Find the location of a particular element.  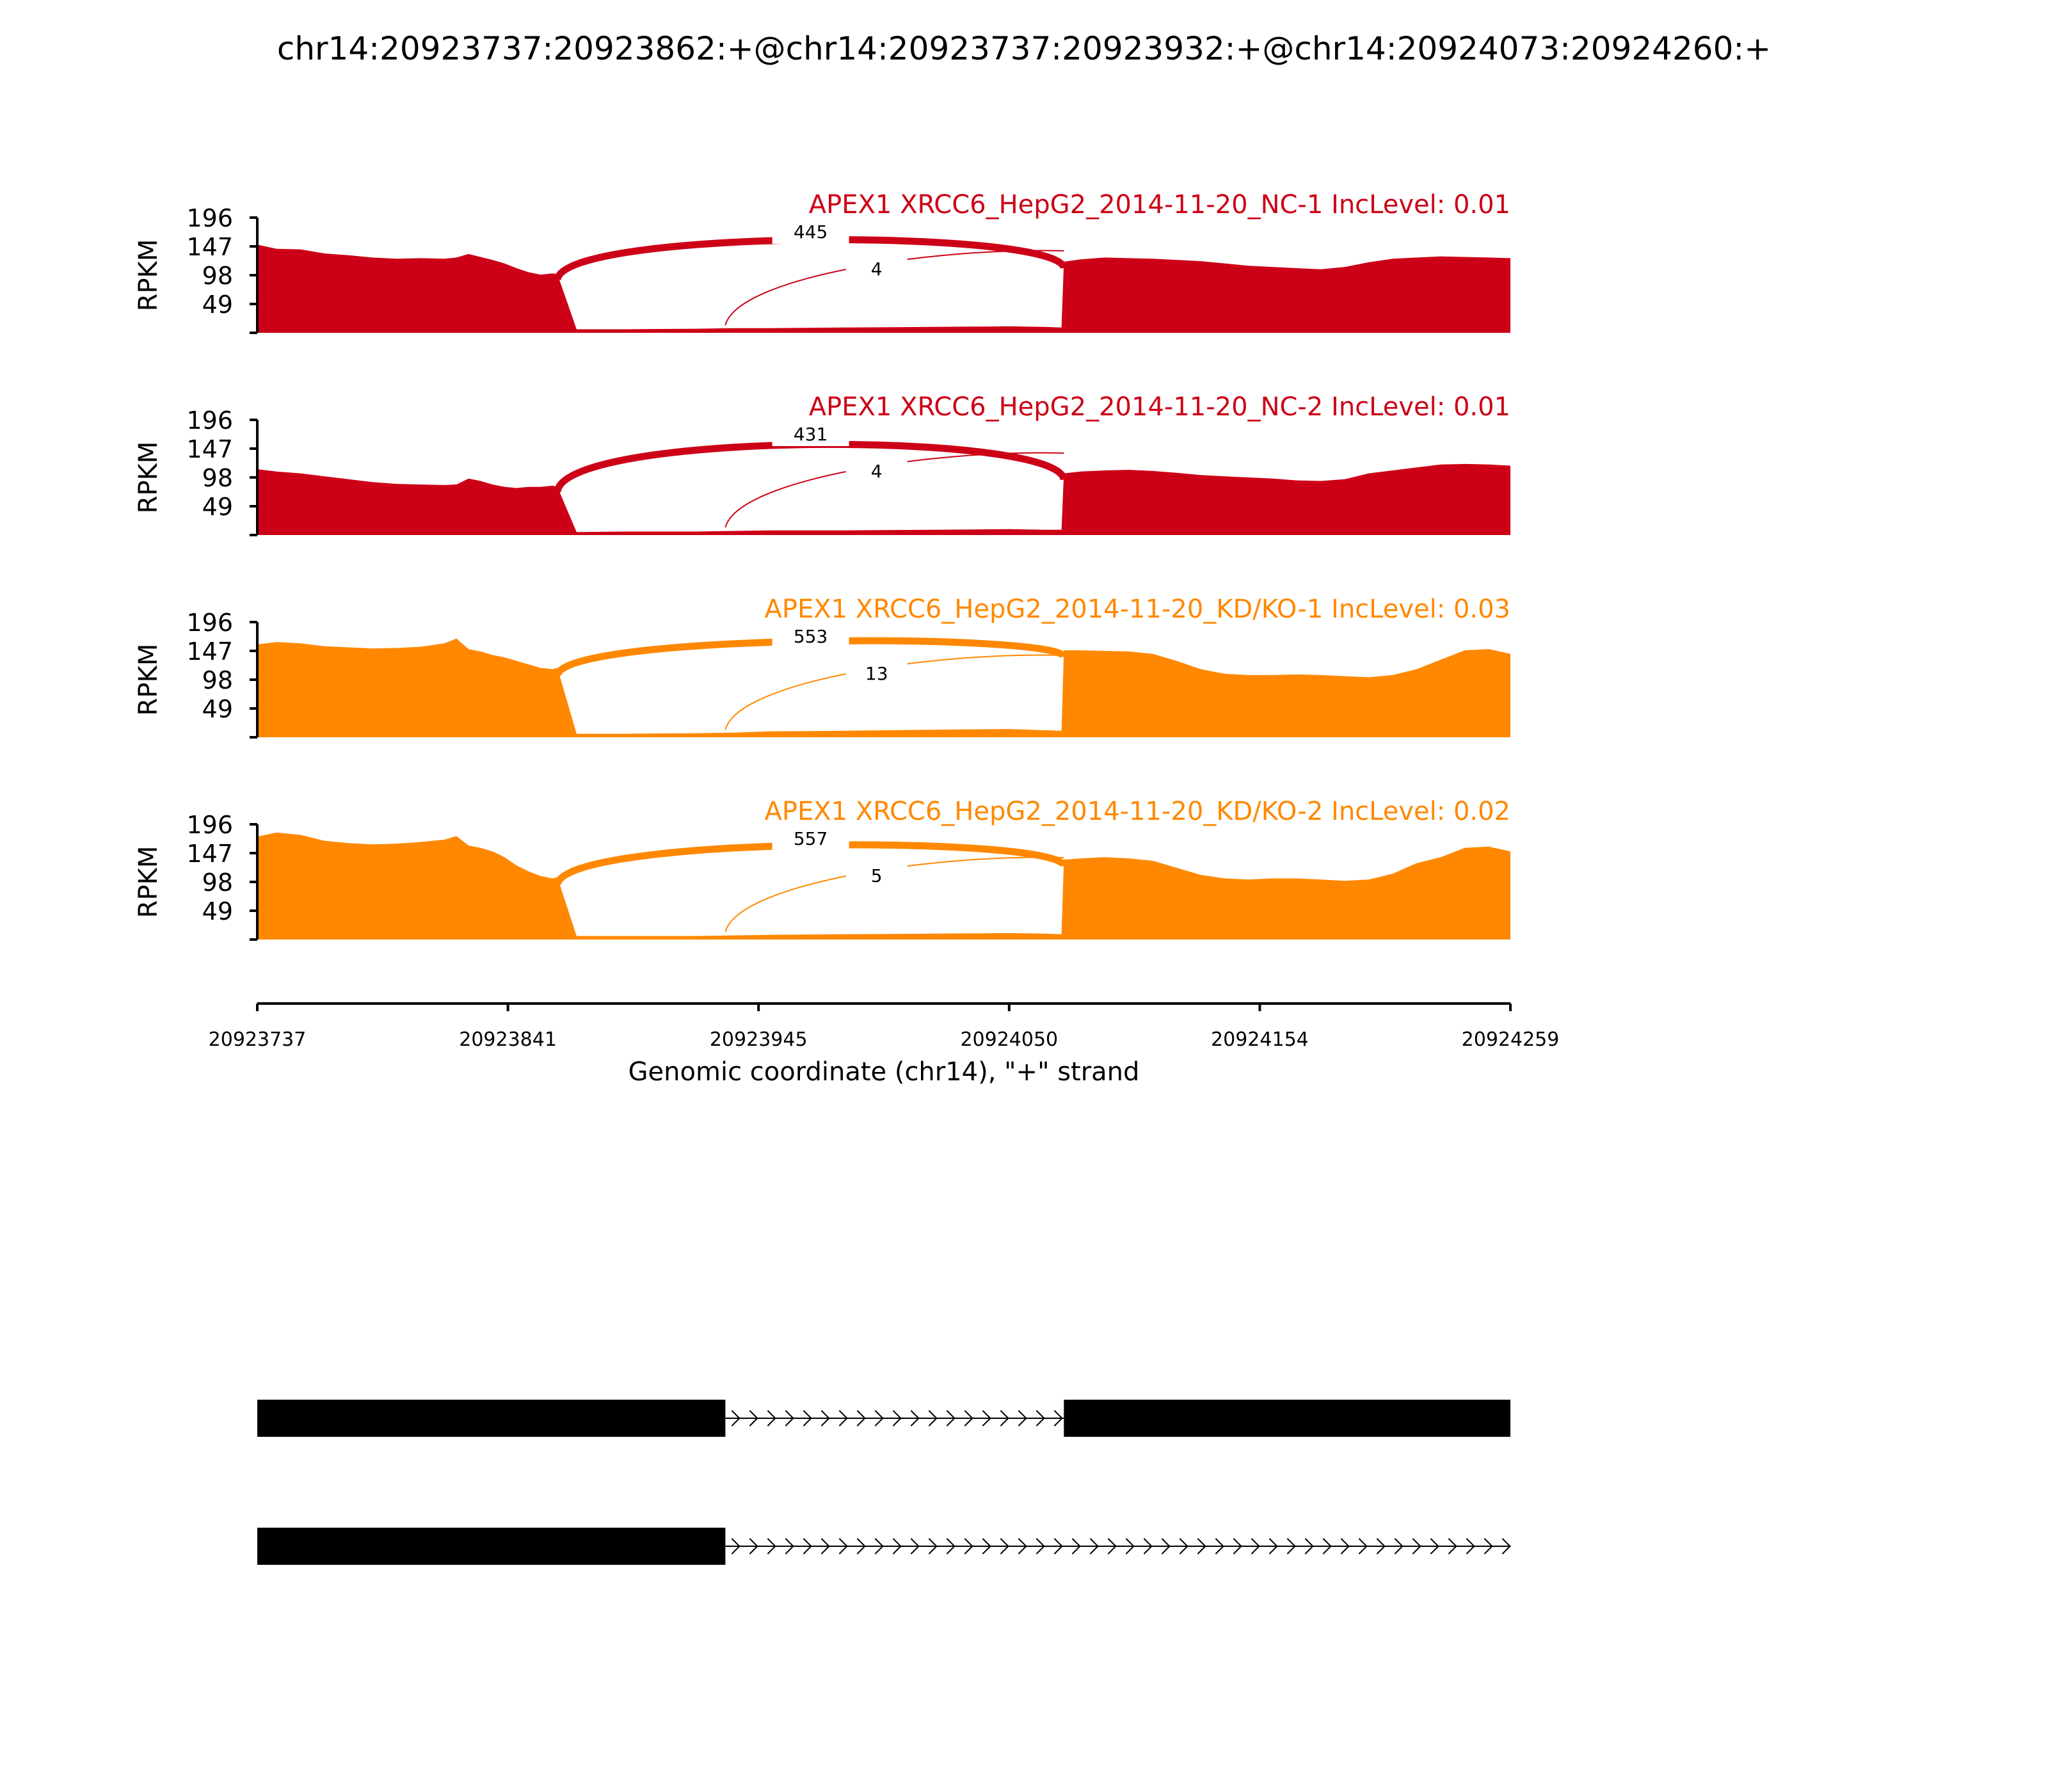

x-tick-label: 20923841 is located at coordinates (508, 1039).